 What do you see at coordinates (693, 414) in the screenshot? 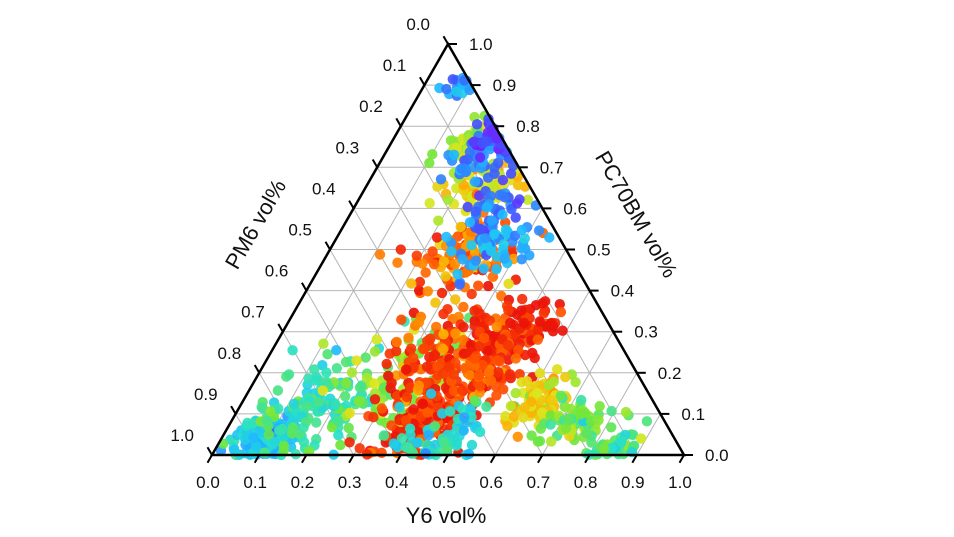
I see `right-tick-label: 0.1` at bounding box center [693, 414].